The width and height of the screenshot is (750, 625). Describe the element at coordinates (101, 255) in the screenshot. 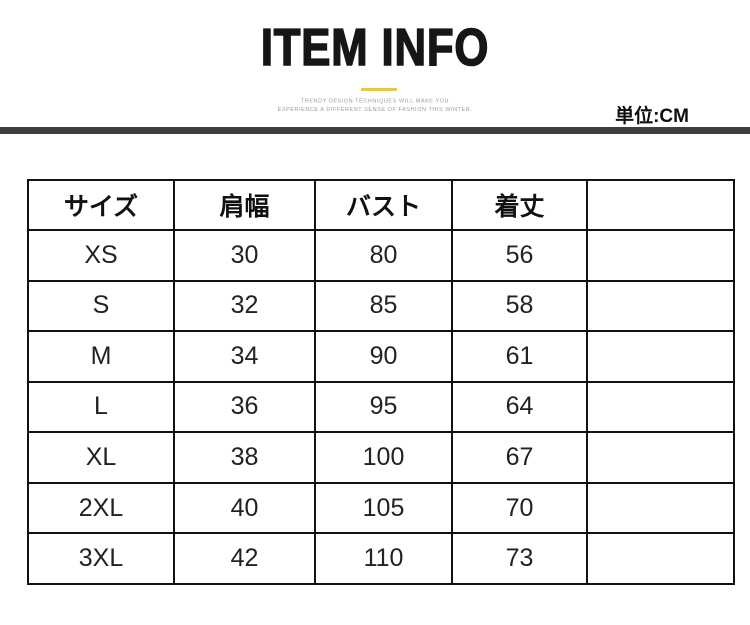

I see `size-cell: XS` at that location.